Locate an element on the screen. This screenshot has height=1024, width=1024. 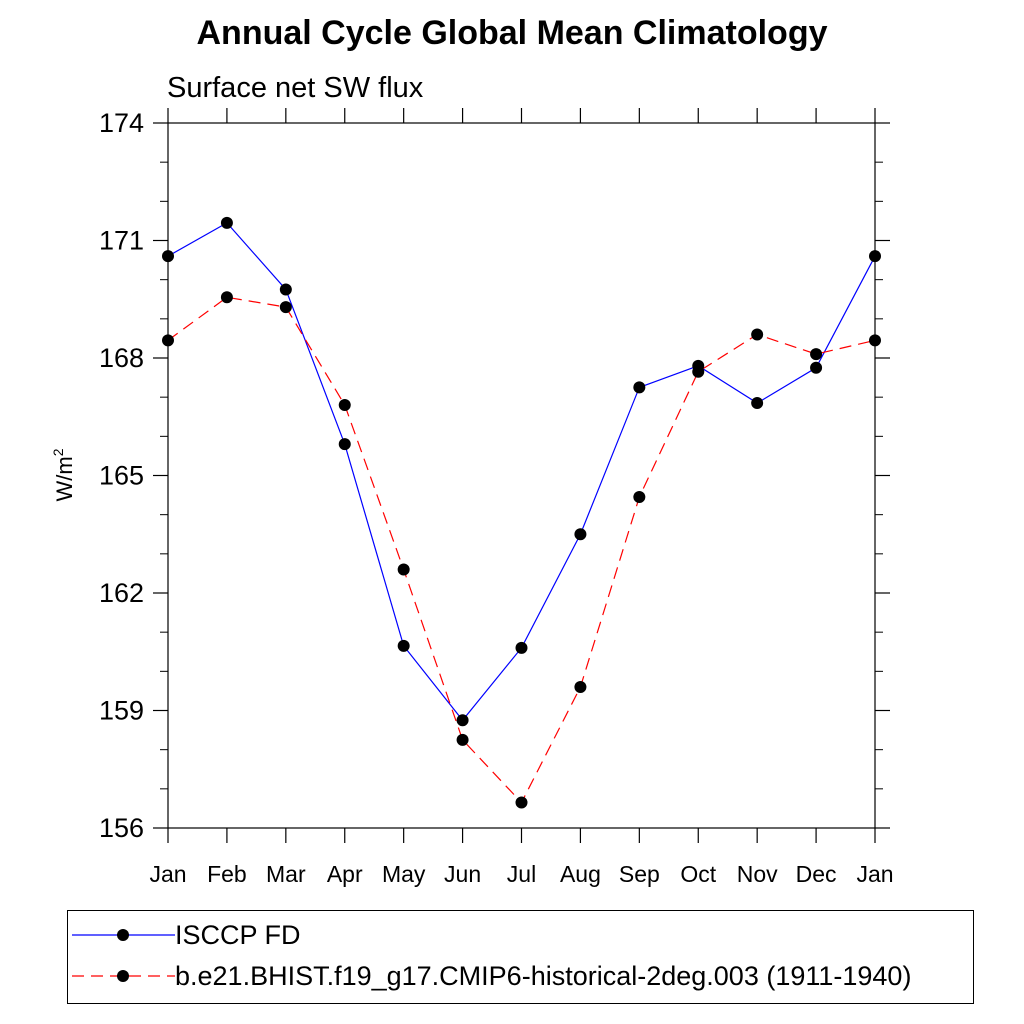
legend-label-series-1: ISCCP FD is located at coordinates (238, 935).